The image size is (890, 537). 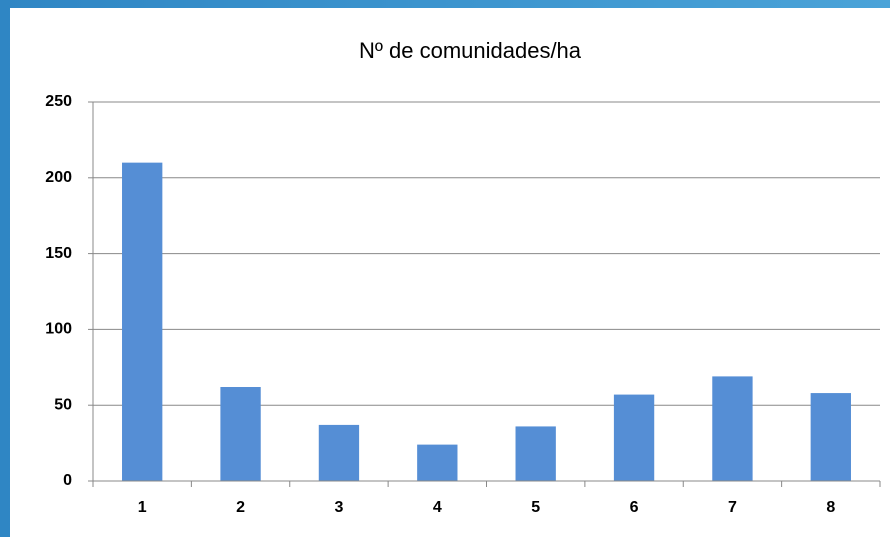 What do you see at coordinates (67, 480) in the screenshot?
I see `y-tick-label: 0` at bounding box center [67, 480].